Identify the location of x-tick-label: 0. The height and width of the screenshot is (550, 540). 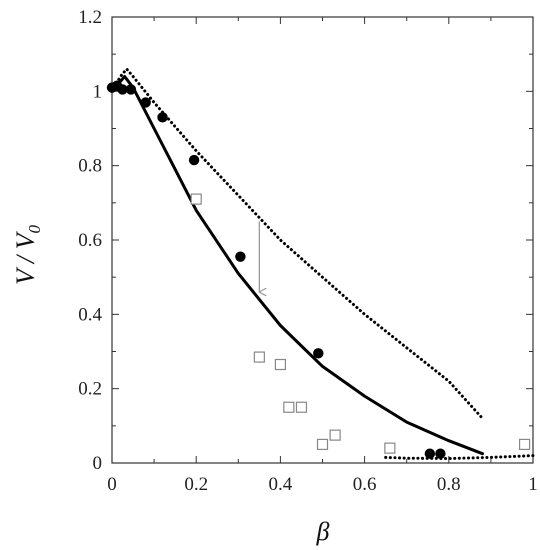
(112, 484).